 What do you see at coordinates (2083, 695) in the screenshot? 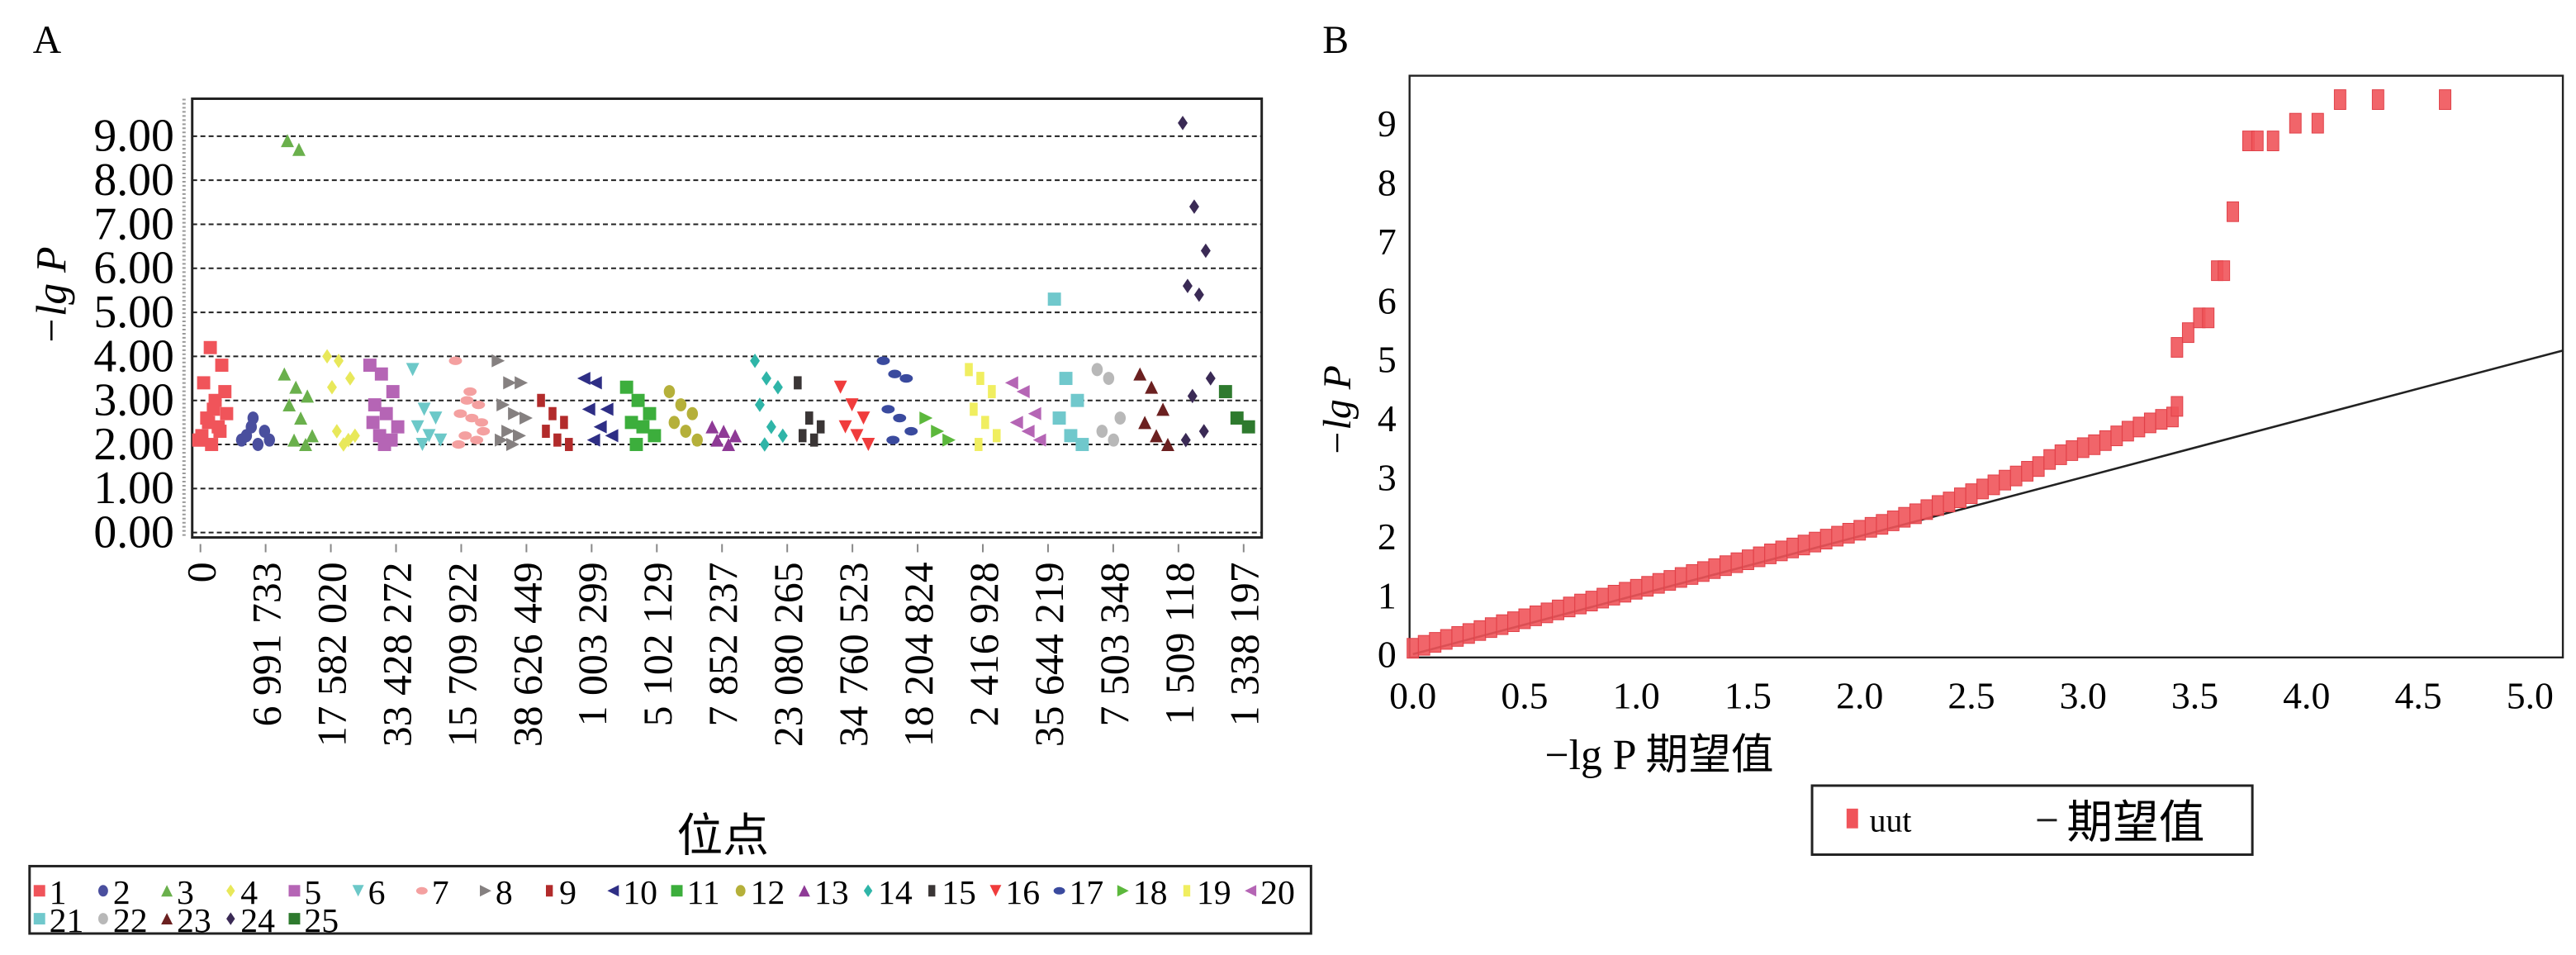
I see `b-x-tick-label: 3.0` at bounding box center [2083, 695].